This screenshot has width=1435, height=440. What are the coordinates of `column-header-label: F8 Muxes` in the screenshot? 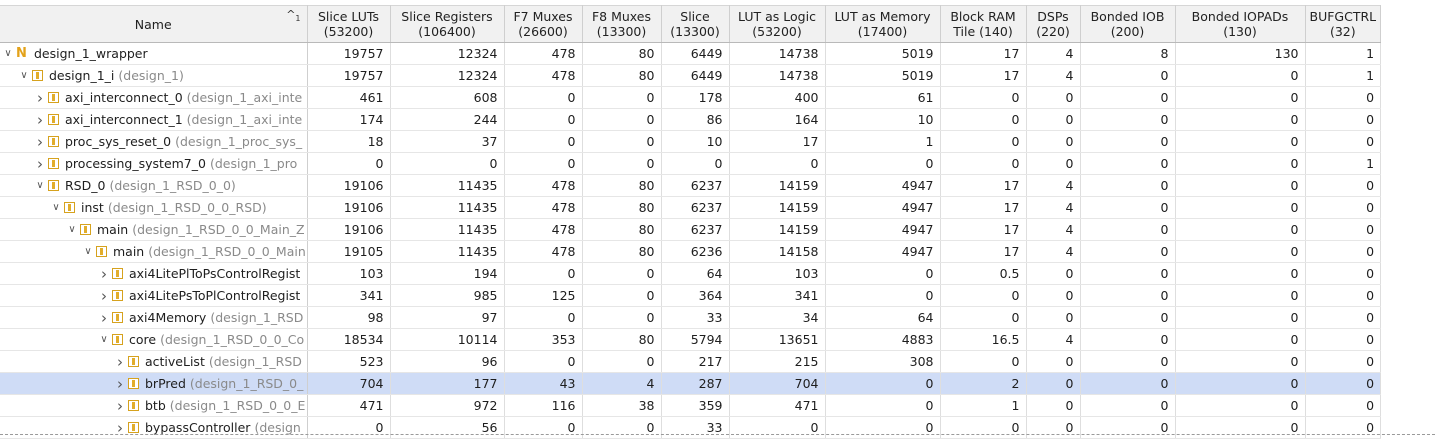 It's located at (621, 16).